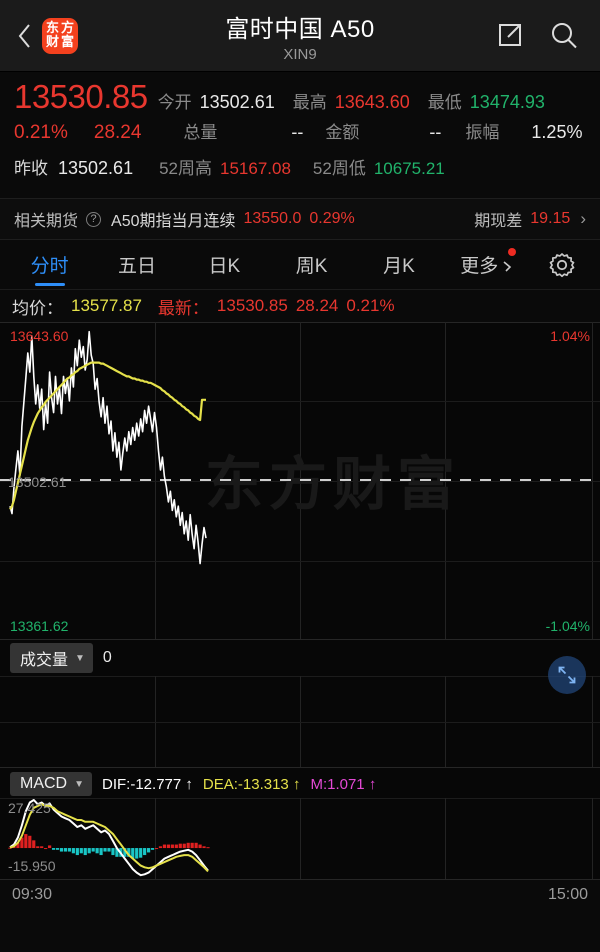 The width and height of the screenshot is (600, 952). Describe the element at coordinates (252, 305) in the screenshot. I see `latest-price-value: 13530.85` at that location.